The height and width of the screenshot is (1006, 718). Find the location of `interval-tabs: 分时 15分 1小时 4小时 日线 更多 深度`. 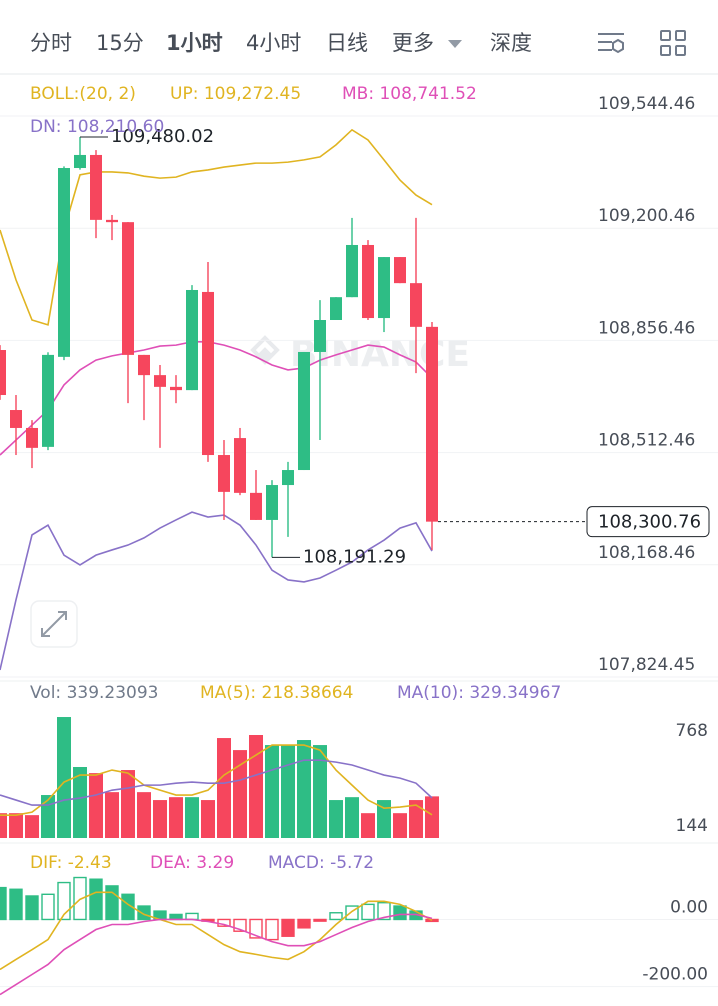

interval-tabs: 分时 15分 1小时 4小时 日线 更多 深度 is located at coordinates (281, 43).